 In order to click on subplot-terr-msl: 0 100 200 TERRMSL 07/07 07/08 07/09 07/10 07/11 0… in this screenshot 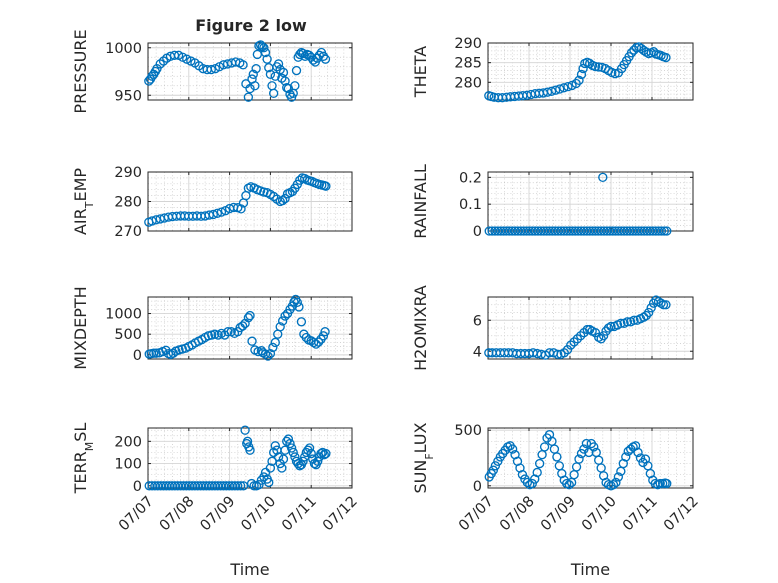, I will do `click(216, 501)`.